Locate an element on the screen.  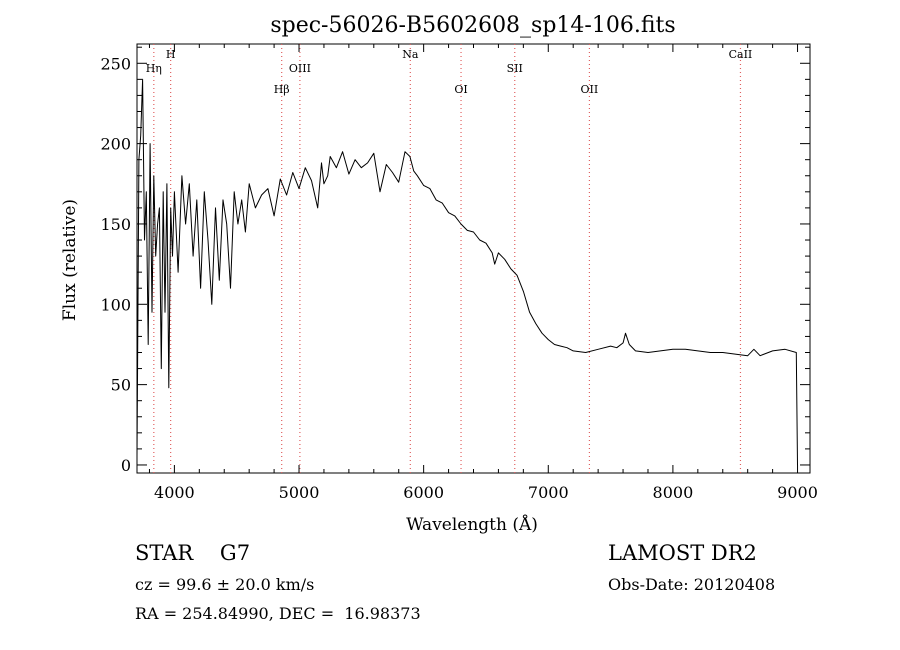
y-tick-label: 100 is located at coordinates (115, 304).